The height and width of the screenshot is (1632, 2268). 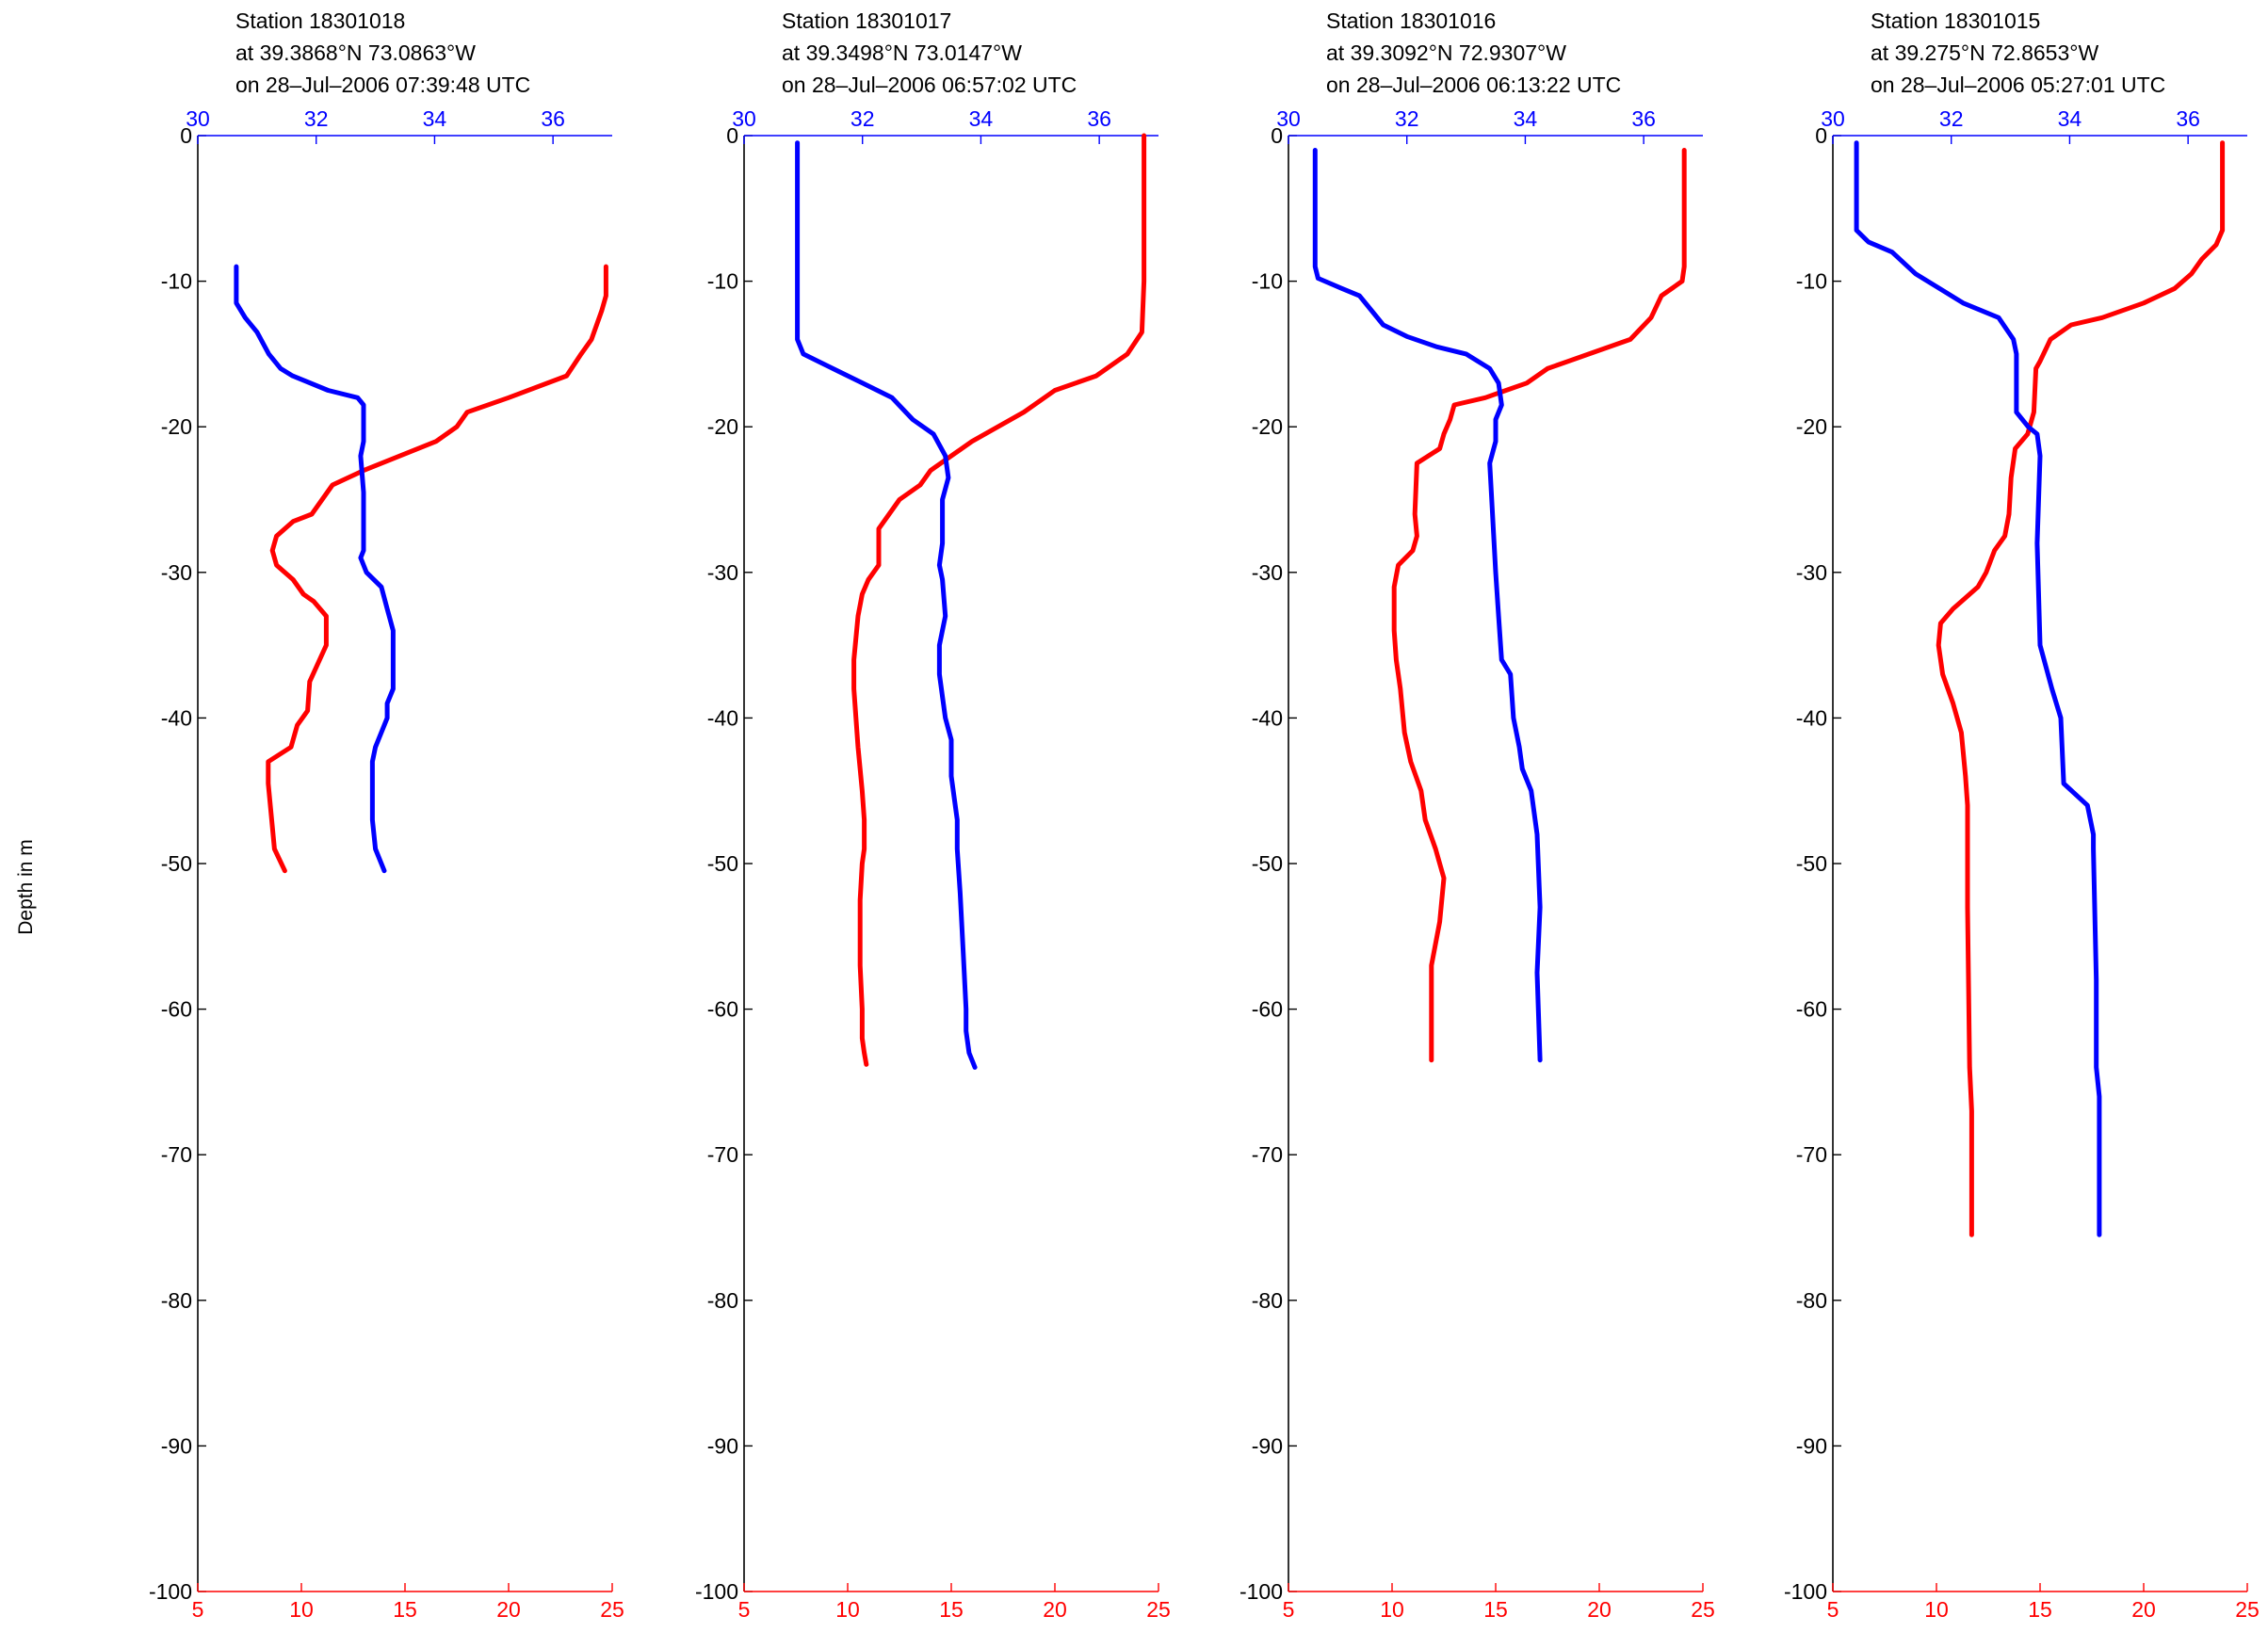 What do you see at coordinates (355, 52) in the screenshot?
I see `panel-title-line: at 39.3868°N 73.0863°W` at bounding box center [355, 52].